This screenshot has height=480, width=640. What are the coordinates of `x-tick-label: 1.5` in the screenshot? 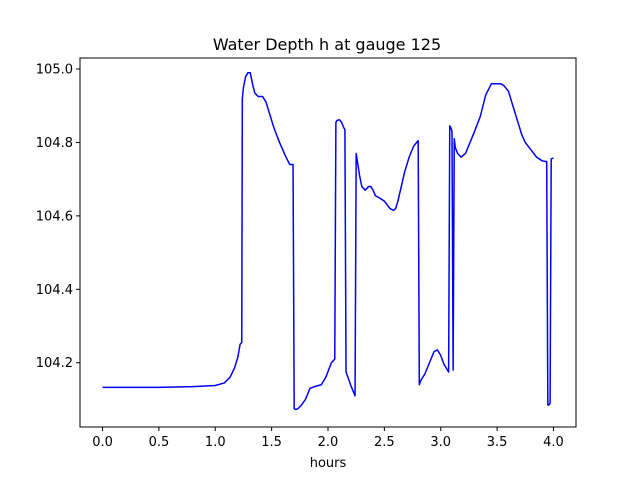 It's located at (271, 442).